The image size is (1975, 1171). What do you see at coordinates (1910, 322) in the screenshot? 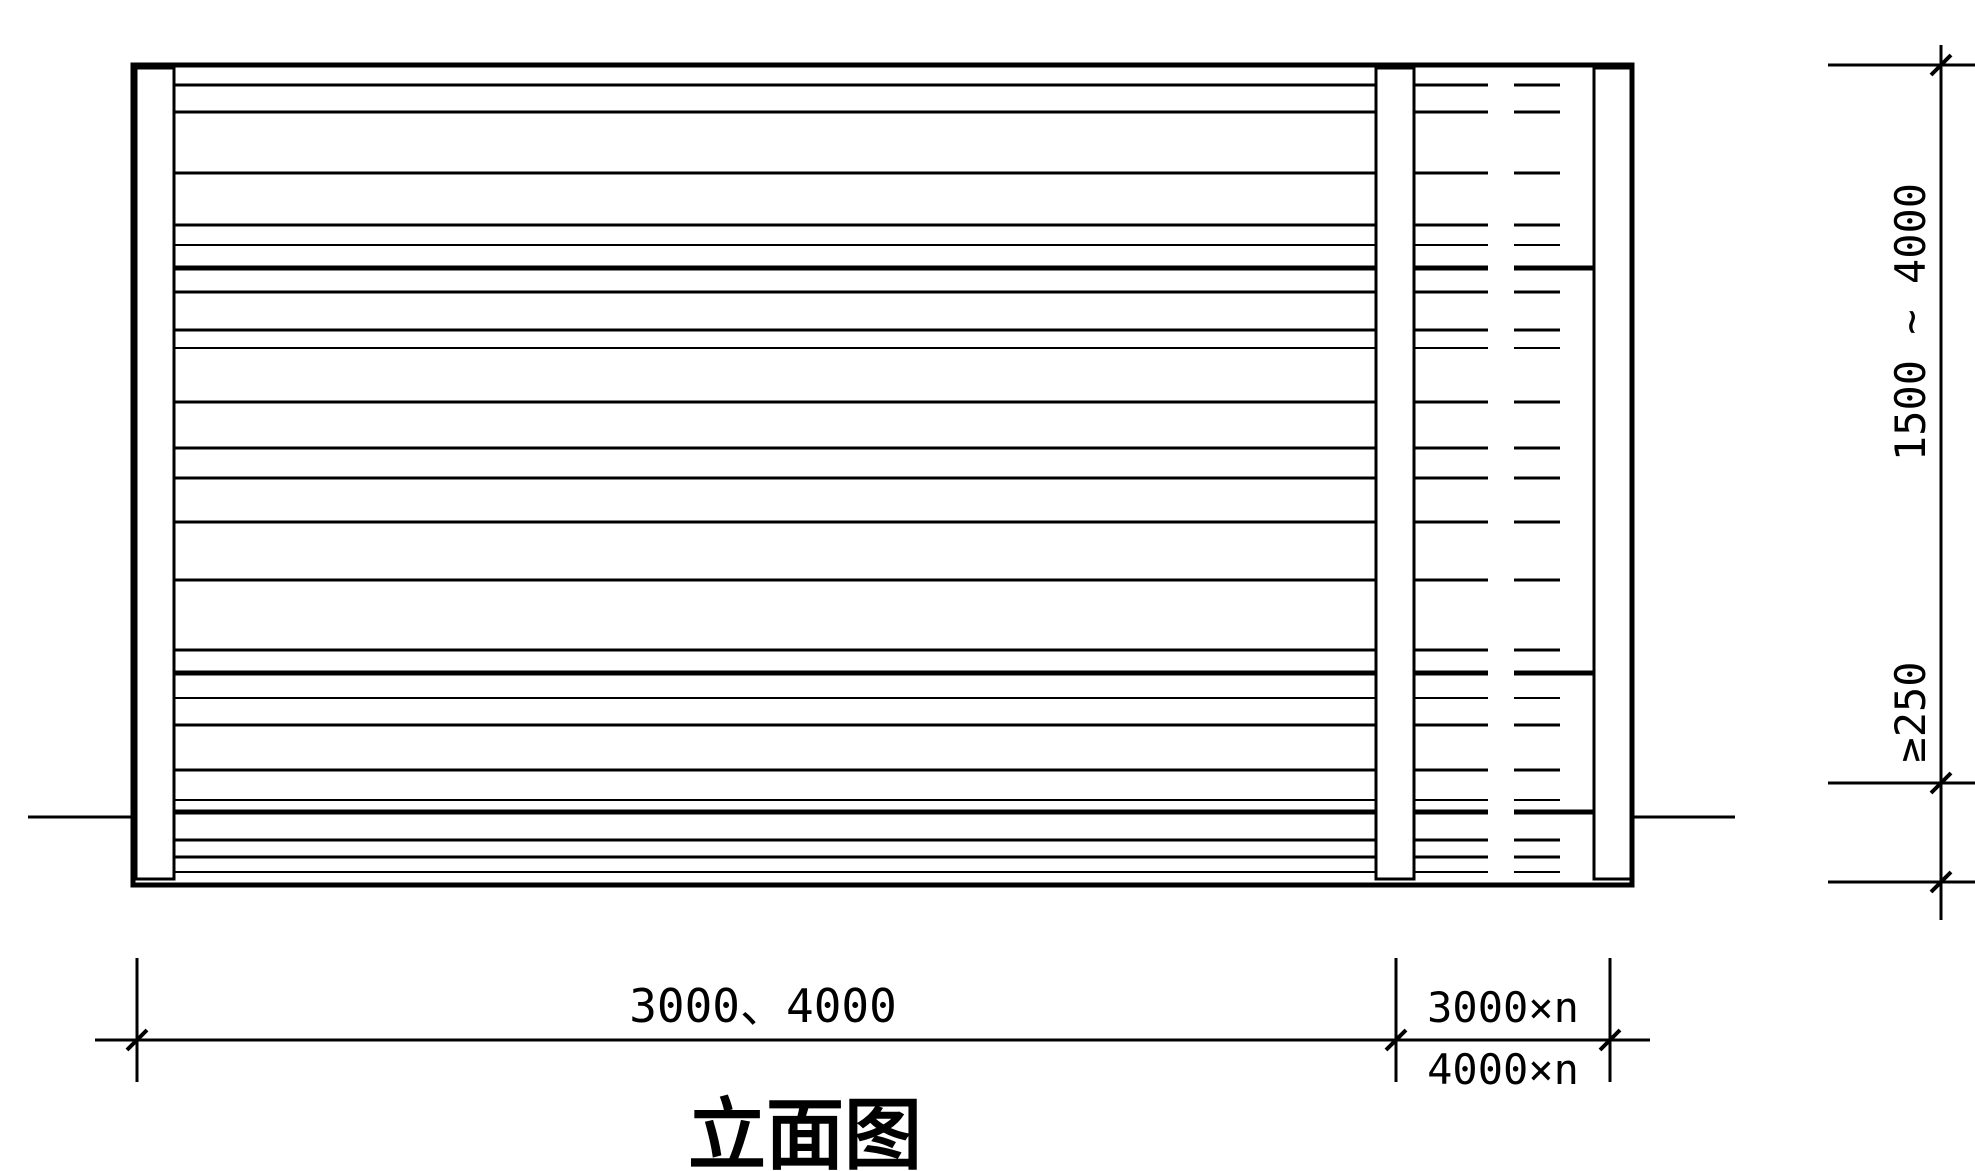
I see `dimension-height-range: 1500 ~ 4000` at bounding box center [1910, 322].